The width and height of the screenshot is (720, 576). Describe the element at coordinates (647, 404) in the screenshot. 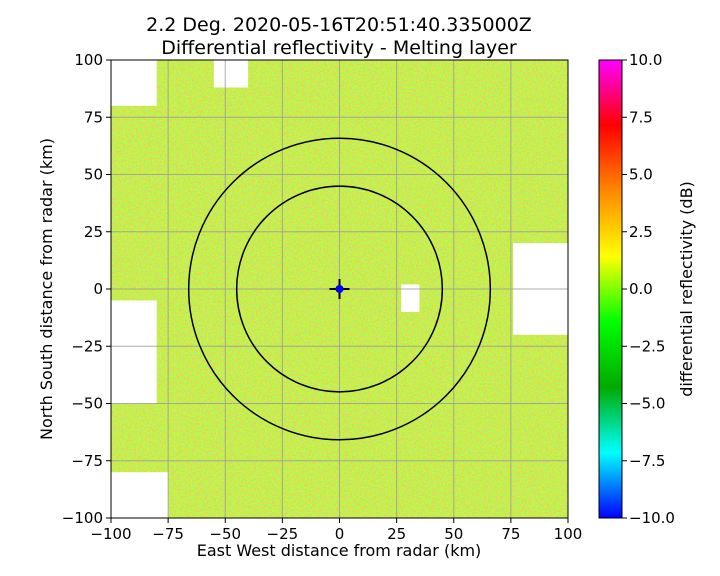

I see `colorbar-tick-label: −5.0` at that location.